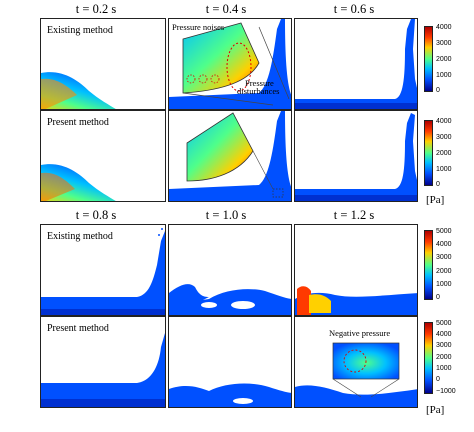 The width and height of the screenshot is (474, 432). I want to click on cbar4-tick-1000: 1000, so click(444, 368).